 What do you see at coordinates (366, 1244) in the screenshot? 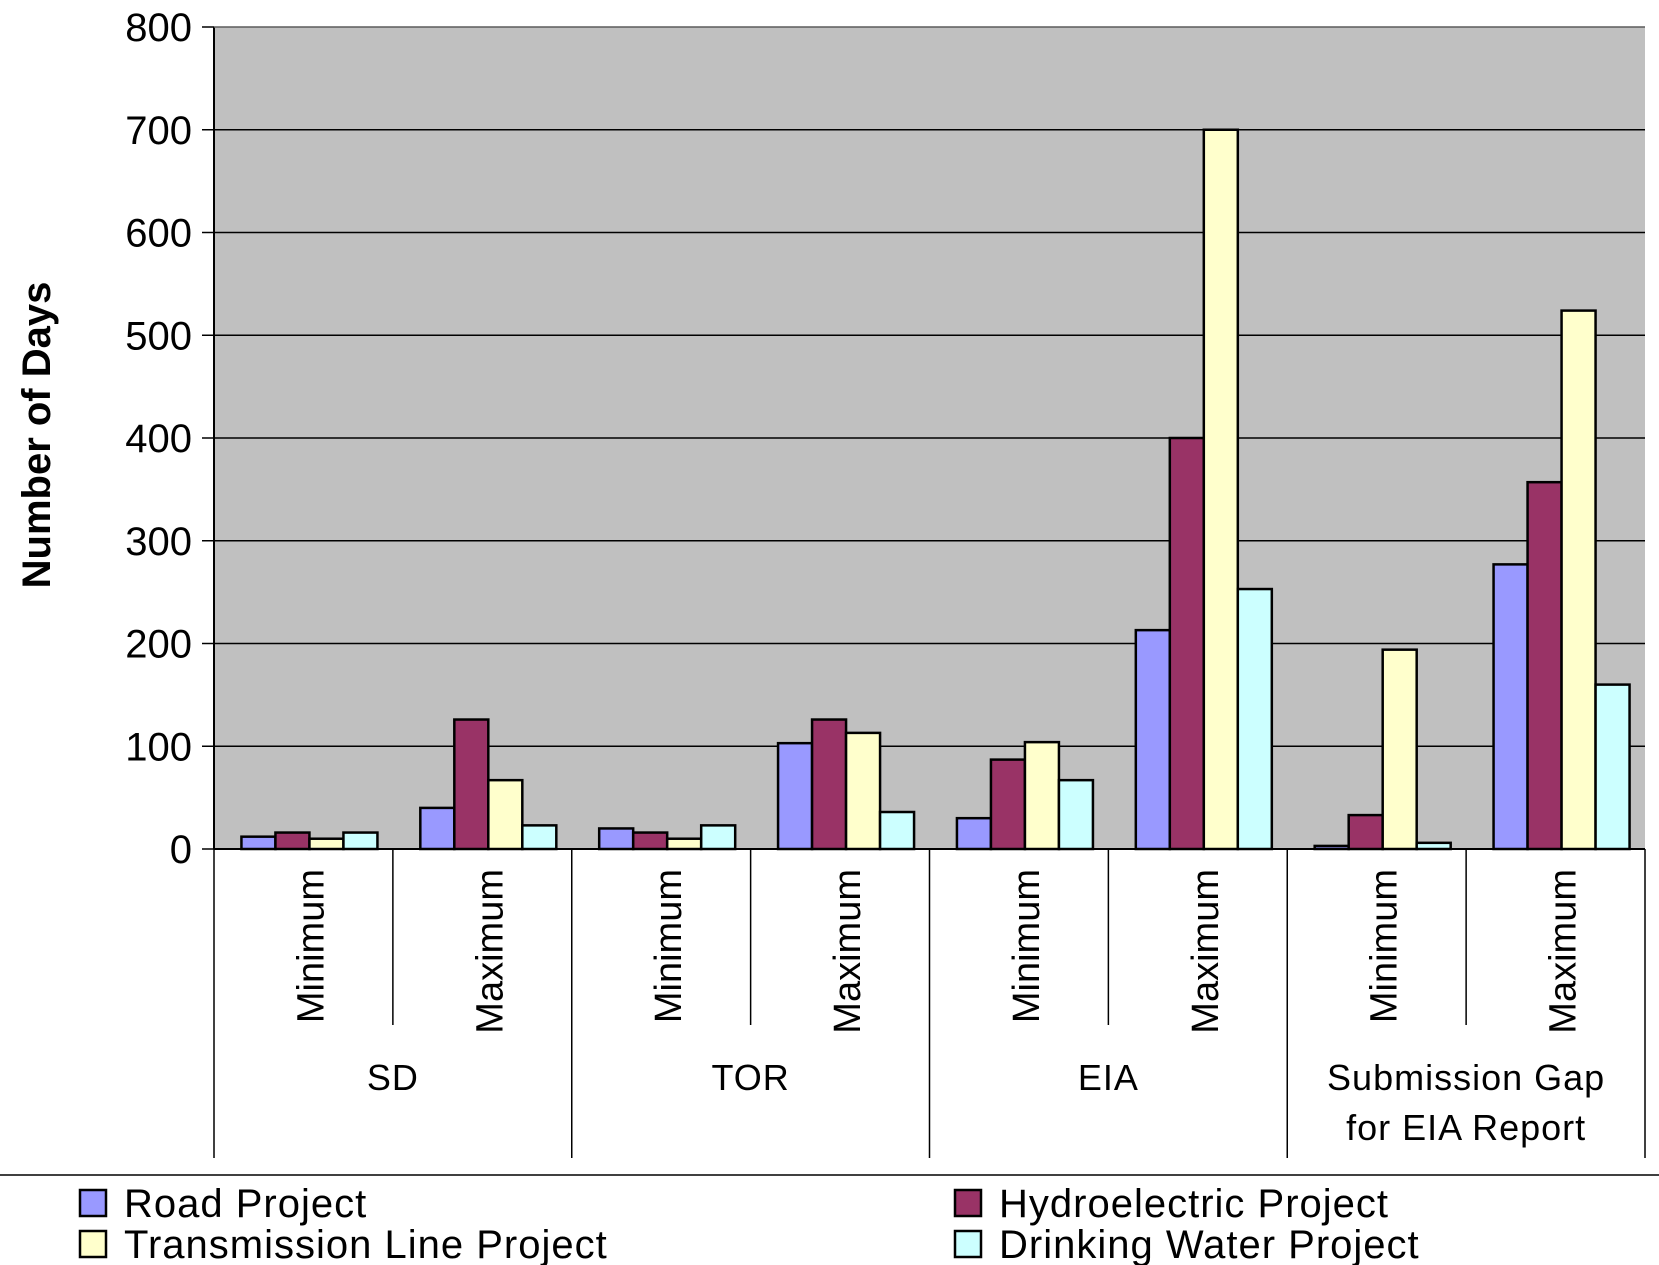
I see `legend-label: Transmission Line Project` at bounding box center [366, 1244].